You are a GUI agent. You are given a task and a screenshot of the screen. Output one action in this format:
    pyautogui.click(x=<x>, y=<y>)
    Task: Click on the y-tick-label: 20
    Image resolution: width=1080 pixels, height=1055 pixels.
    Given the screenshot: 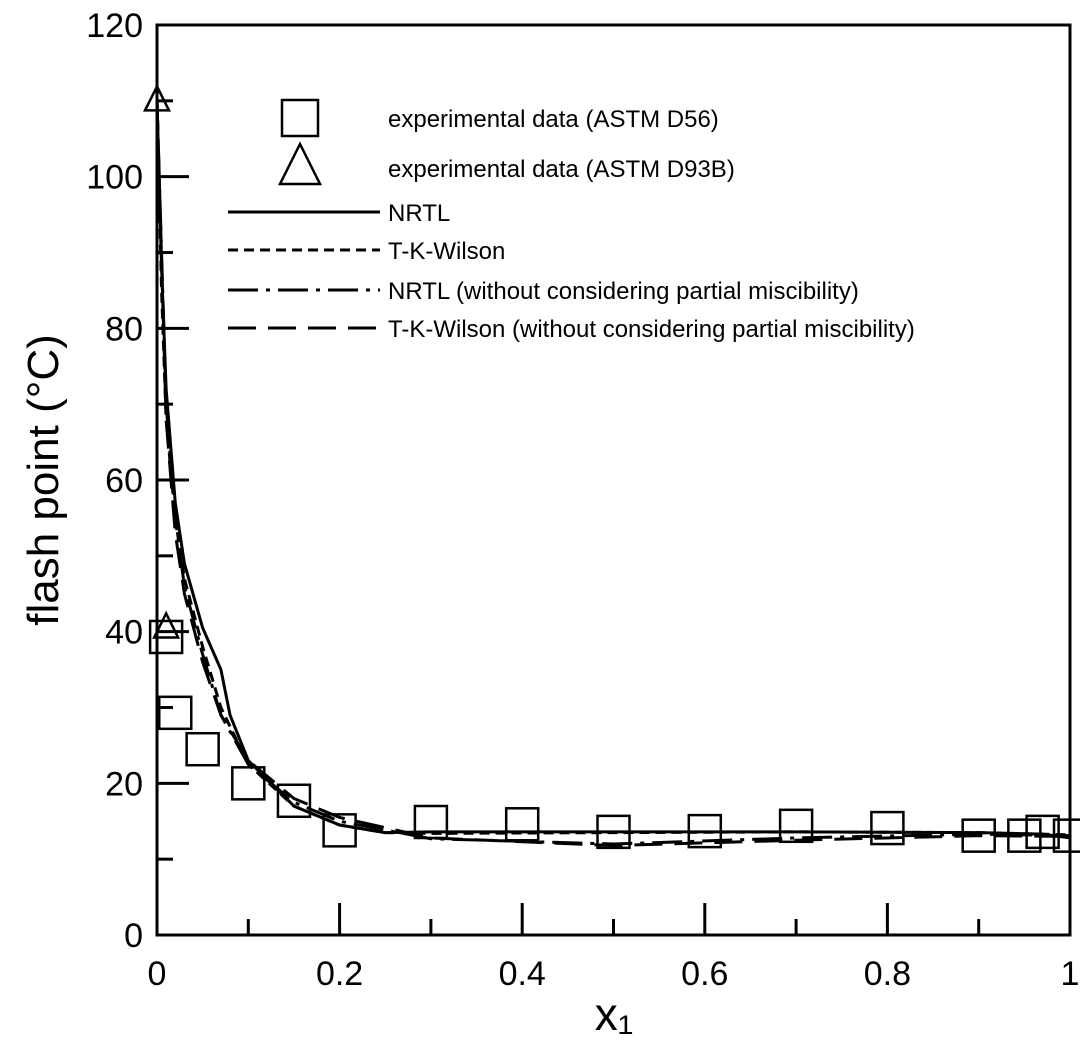 What is the action you would take?
    pyautogui.click(x=124, y=784)
    